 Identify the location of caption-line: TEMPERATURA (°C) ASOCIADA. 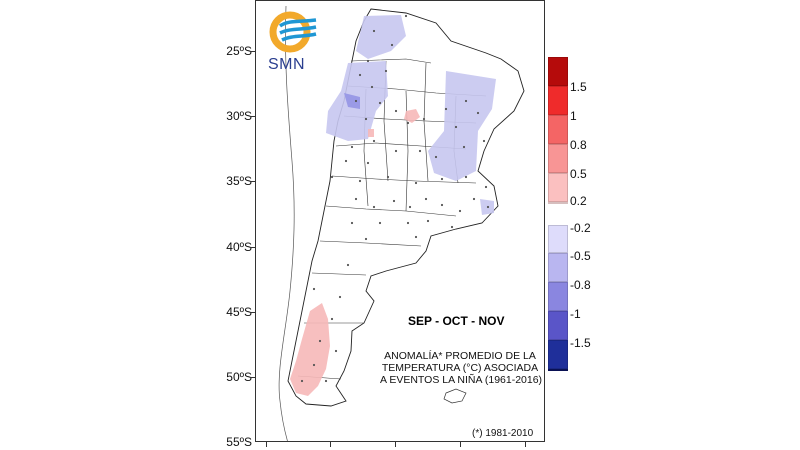
(460, 368).